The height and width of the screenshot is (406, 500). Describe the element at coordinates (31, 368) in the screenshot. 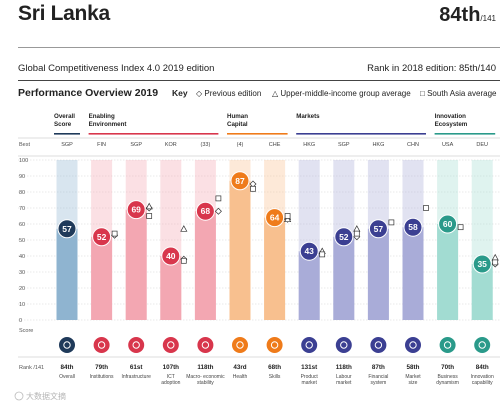

I see `rank-axis-label: Rank /141` at that location.